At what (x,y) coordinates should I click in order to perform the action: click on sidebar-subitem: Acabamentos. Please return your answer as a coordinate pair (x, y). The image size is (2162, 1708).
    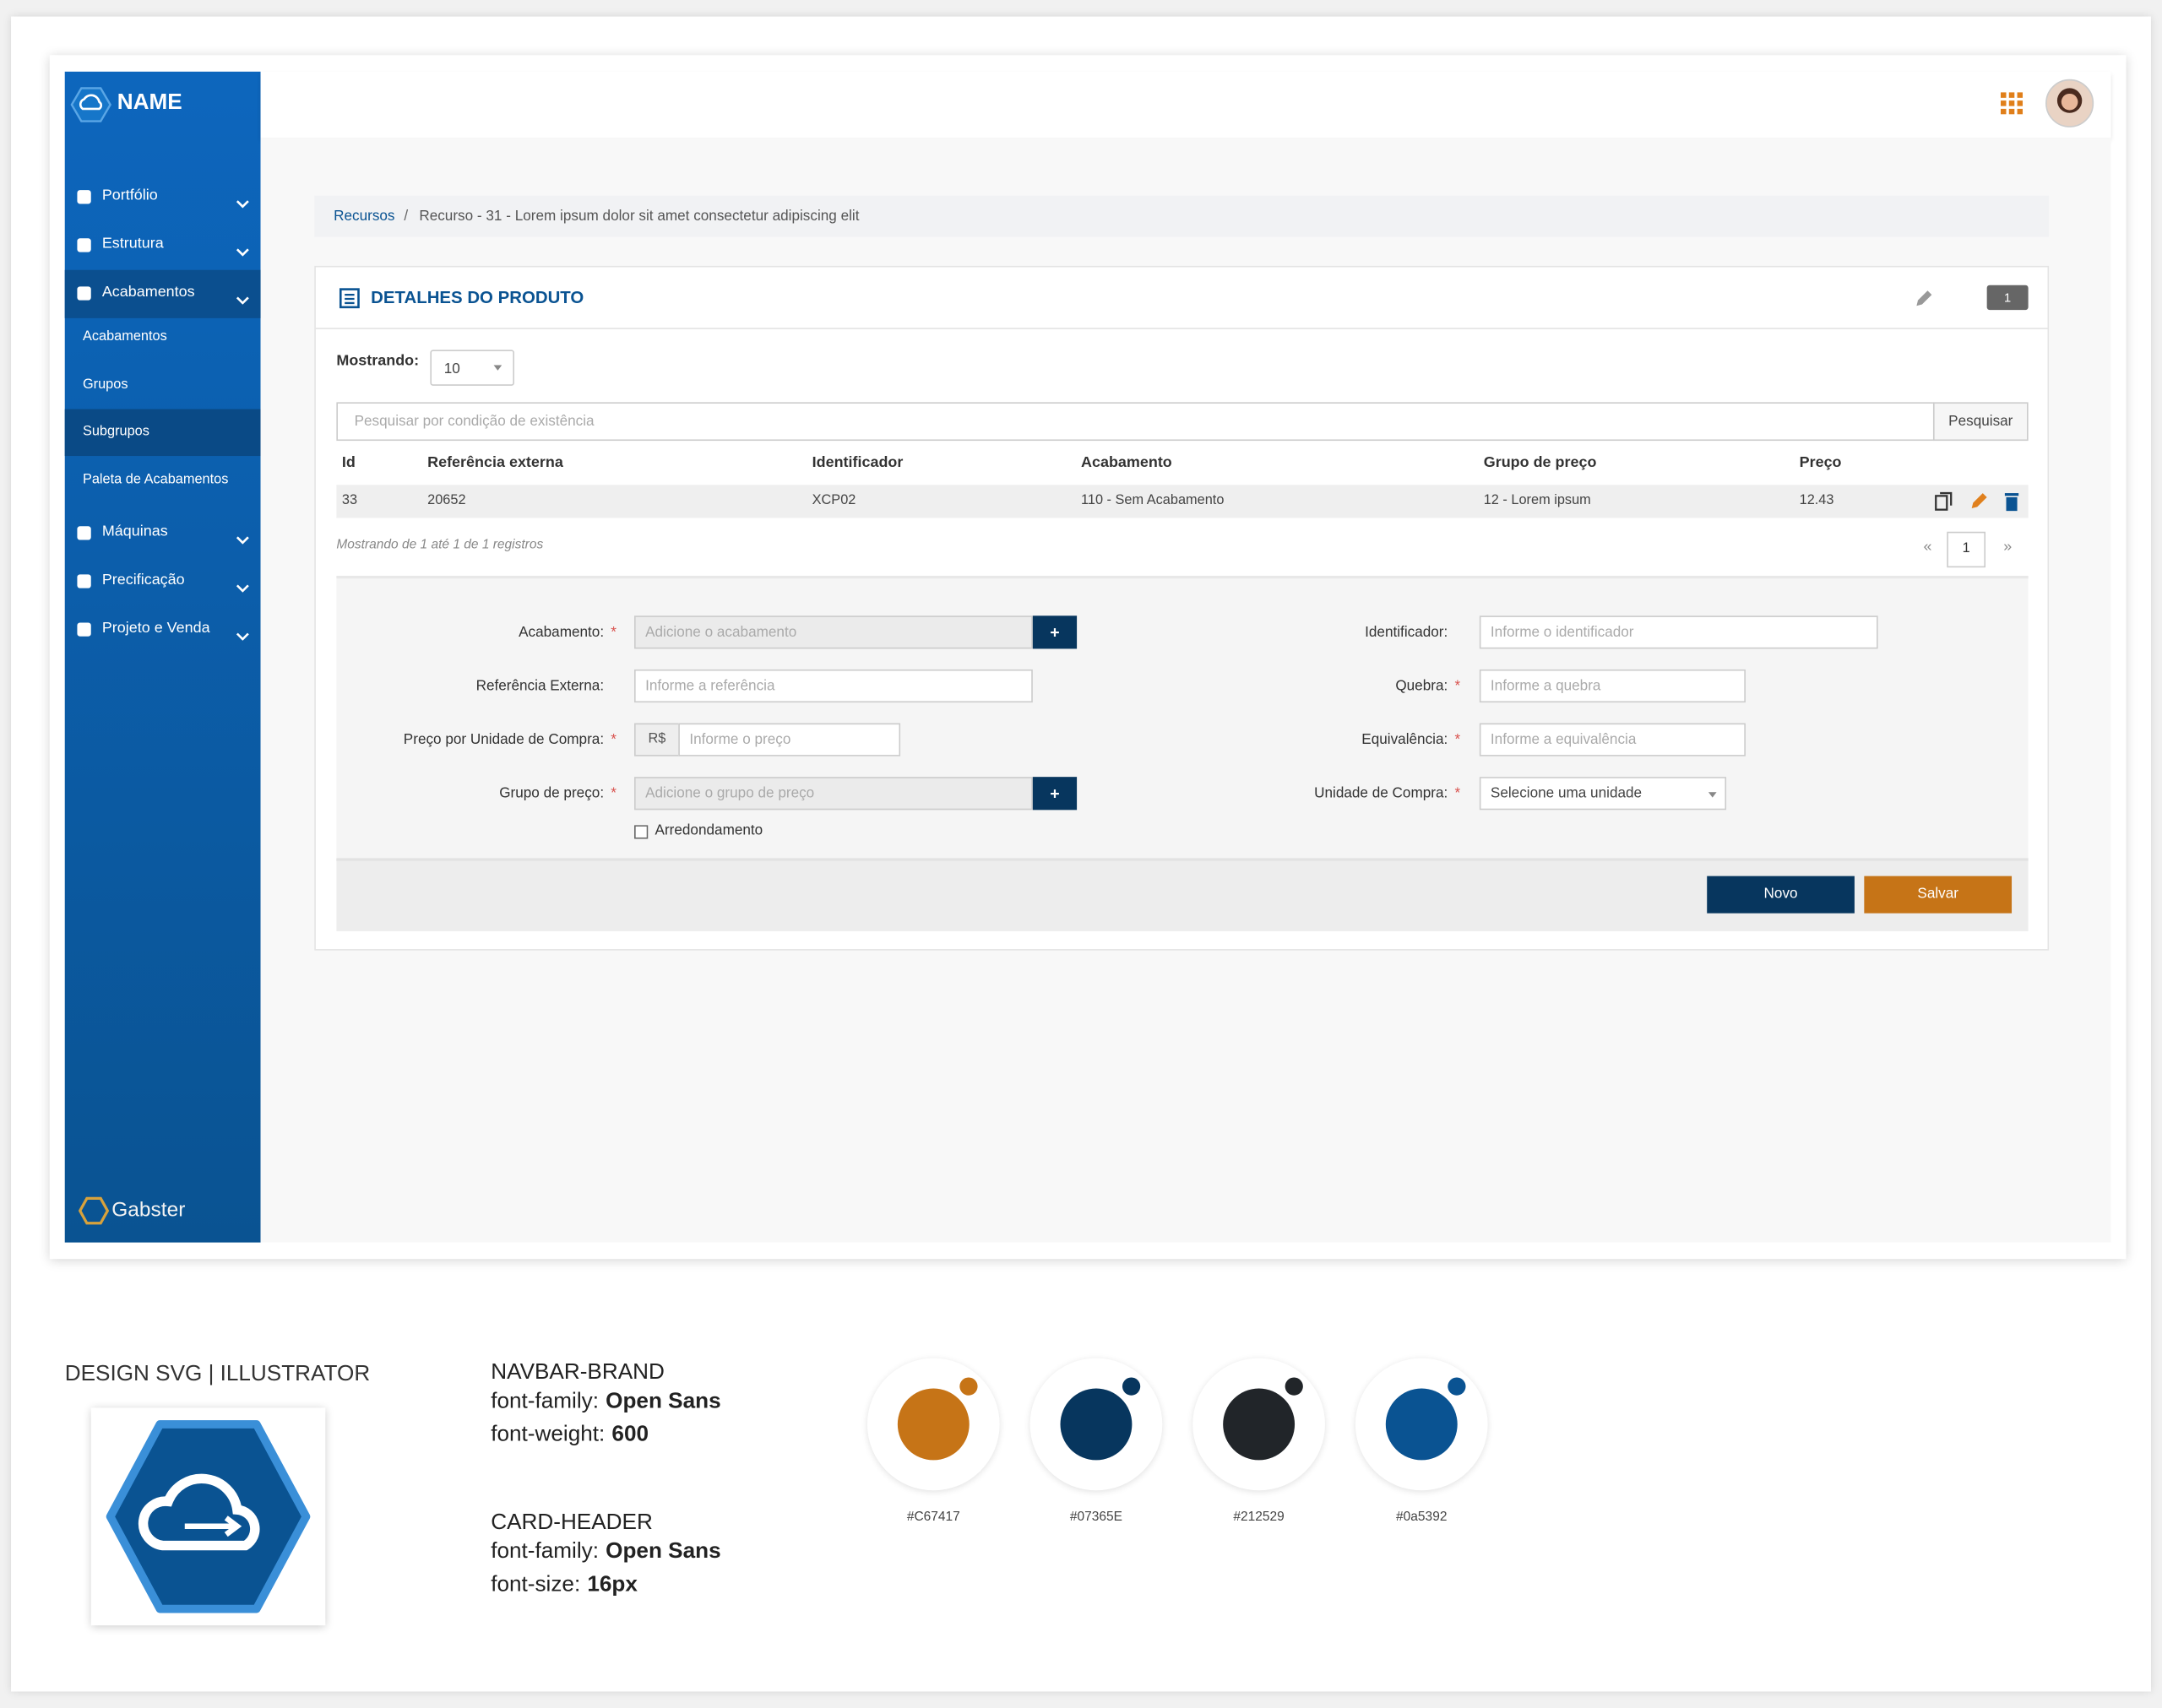
    Looking at the image, I should click on (163, 337).